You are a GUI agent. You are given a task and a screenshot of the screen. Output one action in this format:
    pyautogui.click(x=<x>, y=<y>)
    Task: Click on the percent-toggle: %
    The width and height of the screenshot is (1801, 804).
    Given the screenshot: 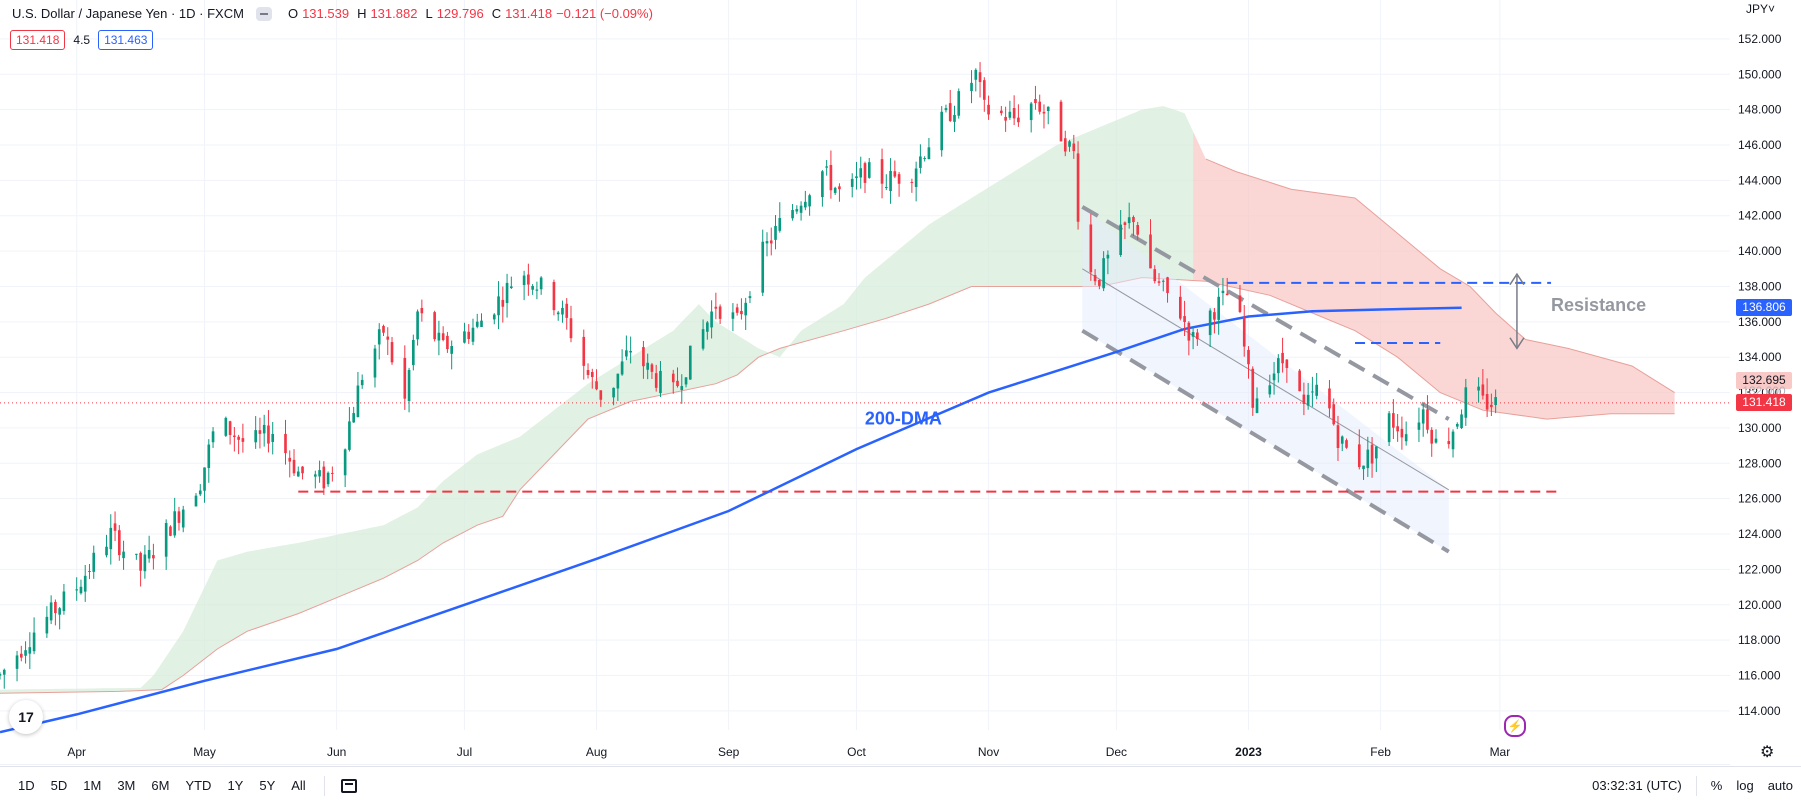 What is the action you would take?
    pyautogui.click(x=1716, y=785)
    